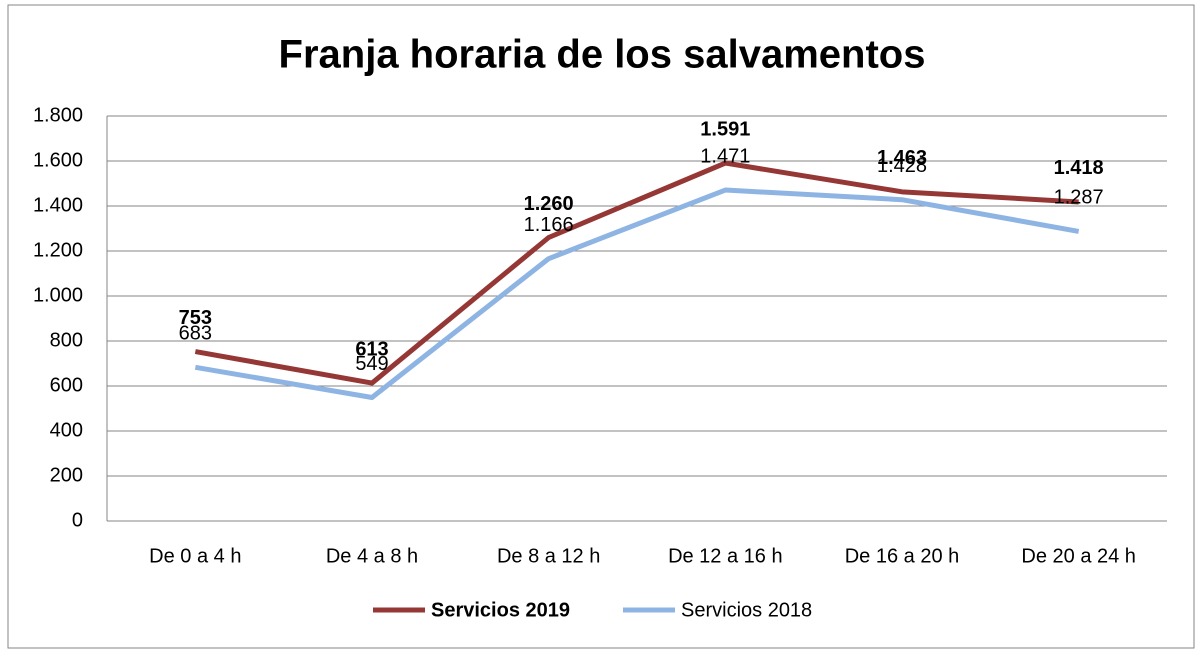  Describe the element at coordinates (66, 385) in the screenshot. I see `y-tick-label: 600` at that location.